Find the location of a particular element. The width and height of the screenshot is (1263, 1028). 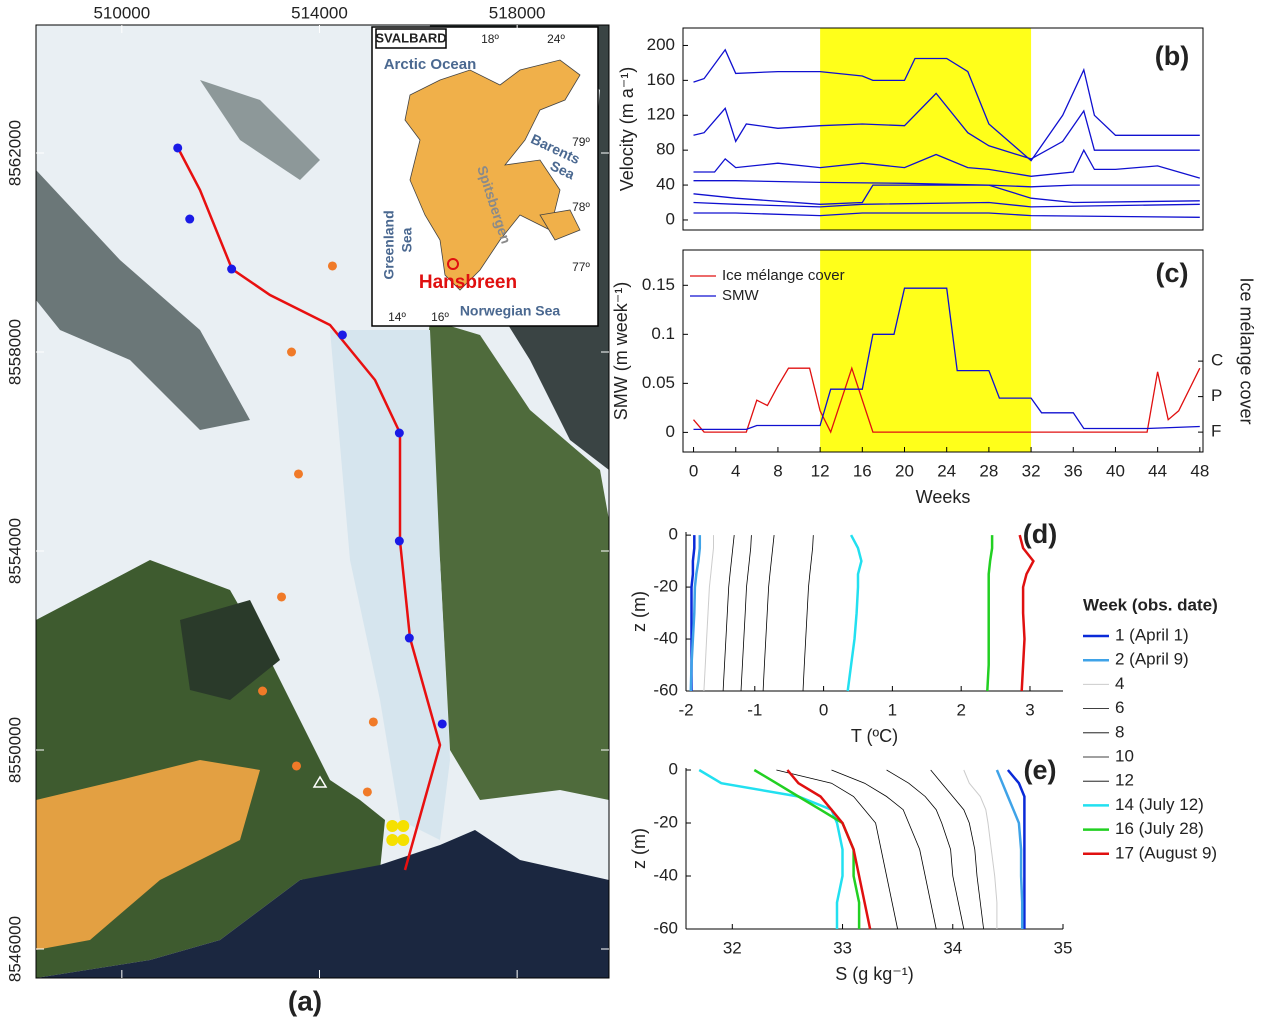

x-tick-label: 1 is located at coordinates (892, 709).